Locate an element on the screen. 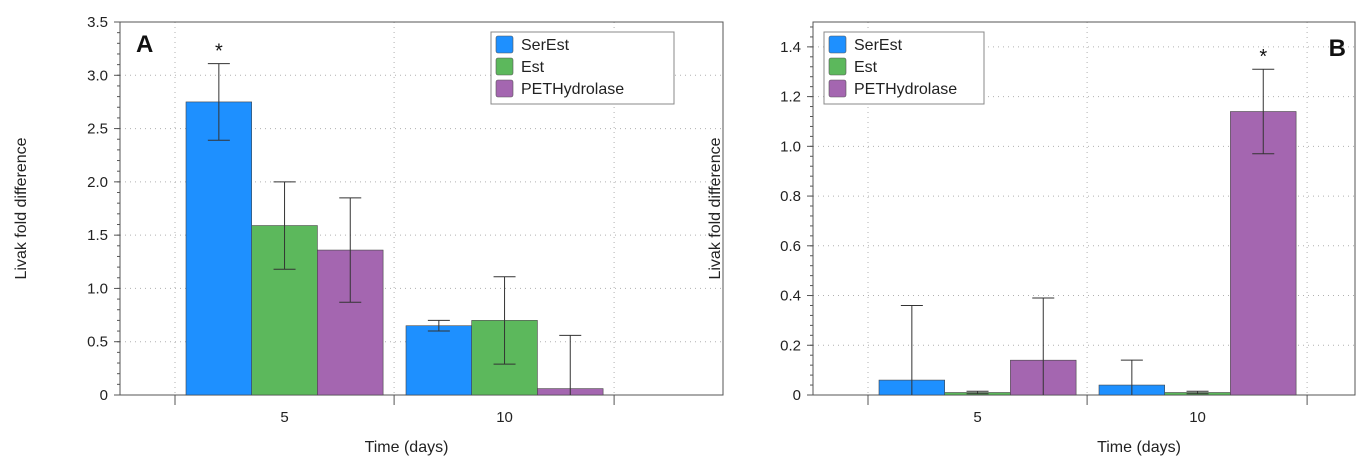 This screenshot has height=456, width=1365. y-tick-label: 0.2 is located at coordinates (790, 345).